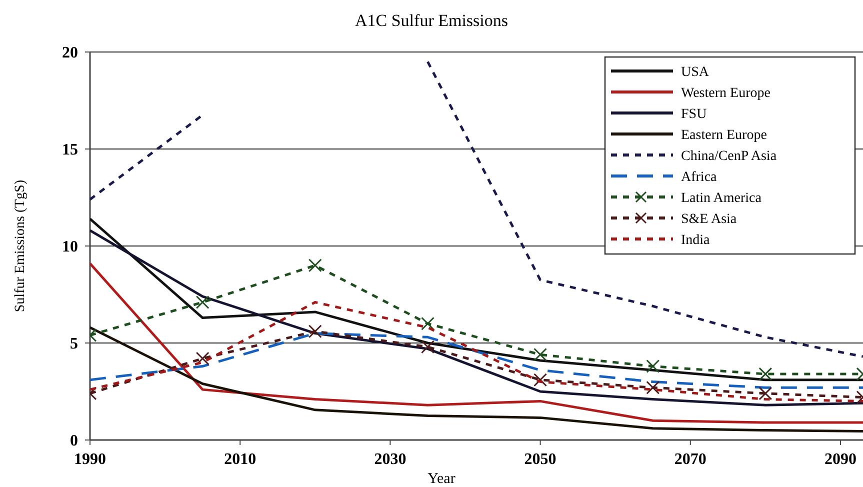 Image resolution: width=863 pixels, height=487 pixels. Describe the element at coordinates (442, 479) in the screenshot. I see `x-axis-title: Year` at that location.